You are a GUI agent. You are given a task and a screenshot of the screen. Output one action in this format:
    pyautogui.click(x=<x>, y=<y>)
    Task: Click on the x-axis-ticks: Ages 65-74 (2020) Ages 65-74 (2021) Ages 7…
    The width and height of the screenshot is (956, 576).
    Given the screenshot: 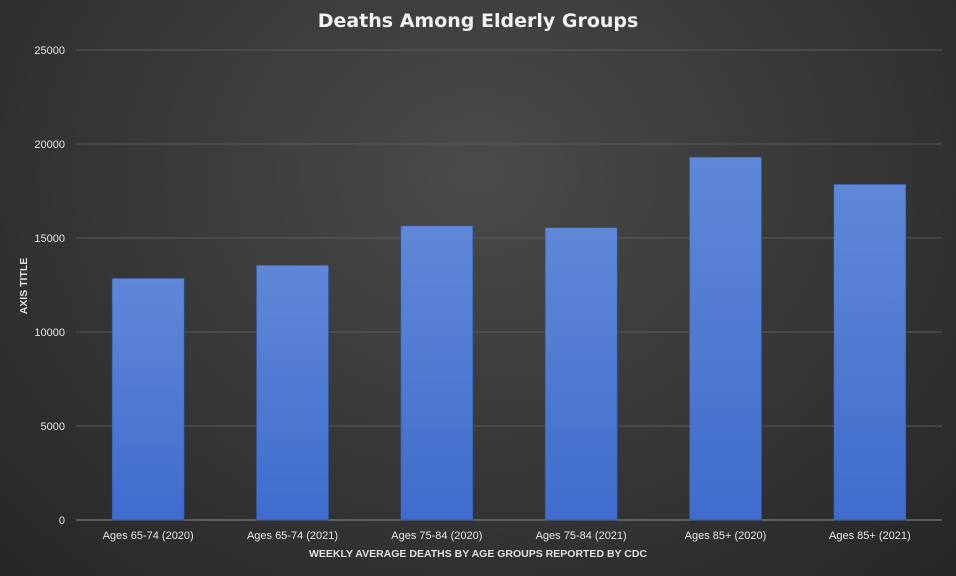 What is the action you would take?
    pyautogui.click(x=507, y=536)
    